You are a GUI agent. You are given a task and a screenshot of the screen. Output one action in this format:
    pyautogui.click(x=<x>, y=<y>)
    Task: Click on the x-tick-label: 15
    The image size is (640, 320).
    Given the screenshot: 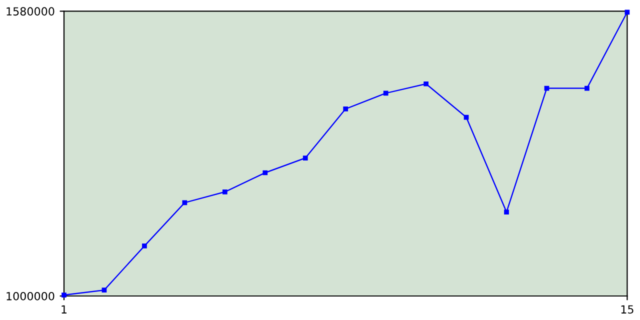 What is the action you would take?
    pyautogui.click(x=627, y=309)
    